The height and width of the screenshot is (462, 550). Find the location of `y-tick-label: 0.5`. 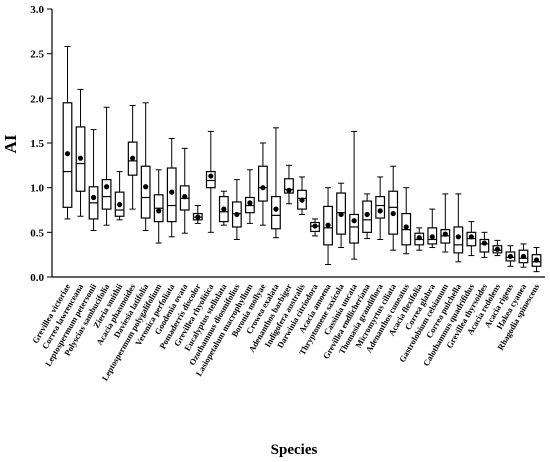

y-tick-label: 0.5 is located at coordinates (37, 233).